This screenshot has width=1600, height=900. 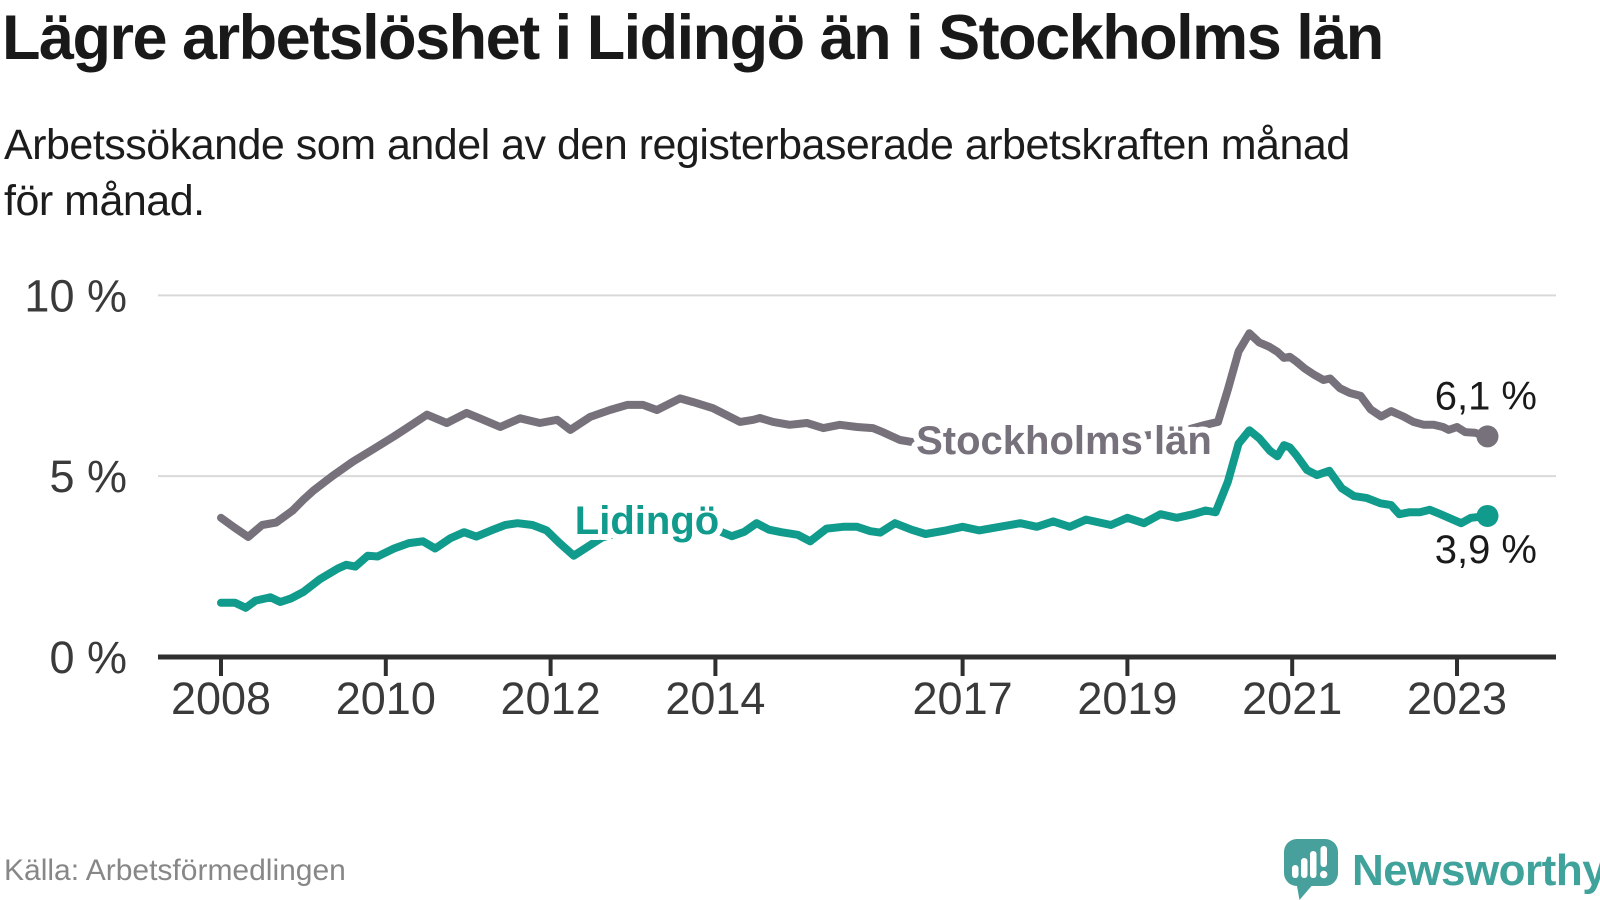 I want to click on axis-group: 2008 2010 2012 2014 2017 2019 2021 2023, so click(x=857, y=689).